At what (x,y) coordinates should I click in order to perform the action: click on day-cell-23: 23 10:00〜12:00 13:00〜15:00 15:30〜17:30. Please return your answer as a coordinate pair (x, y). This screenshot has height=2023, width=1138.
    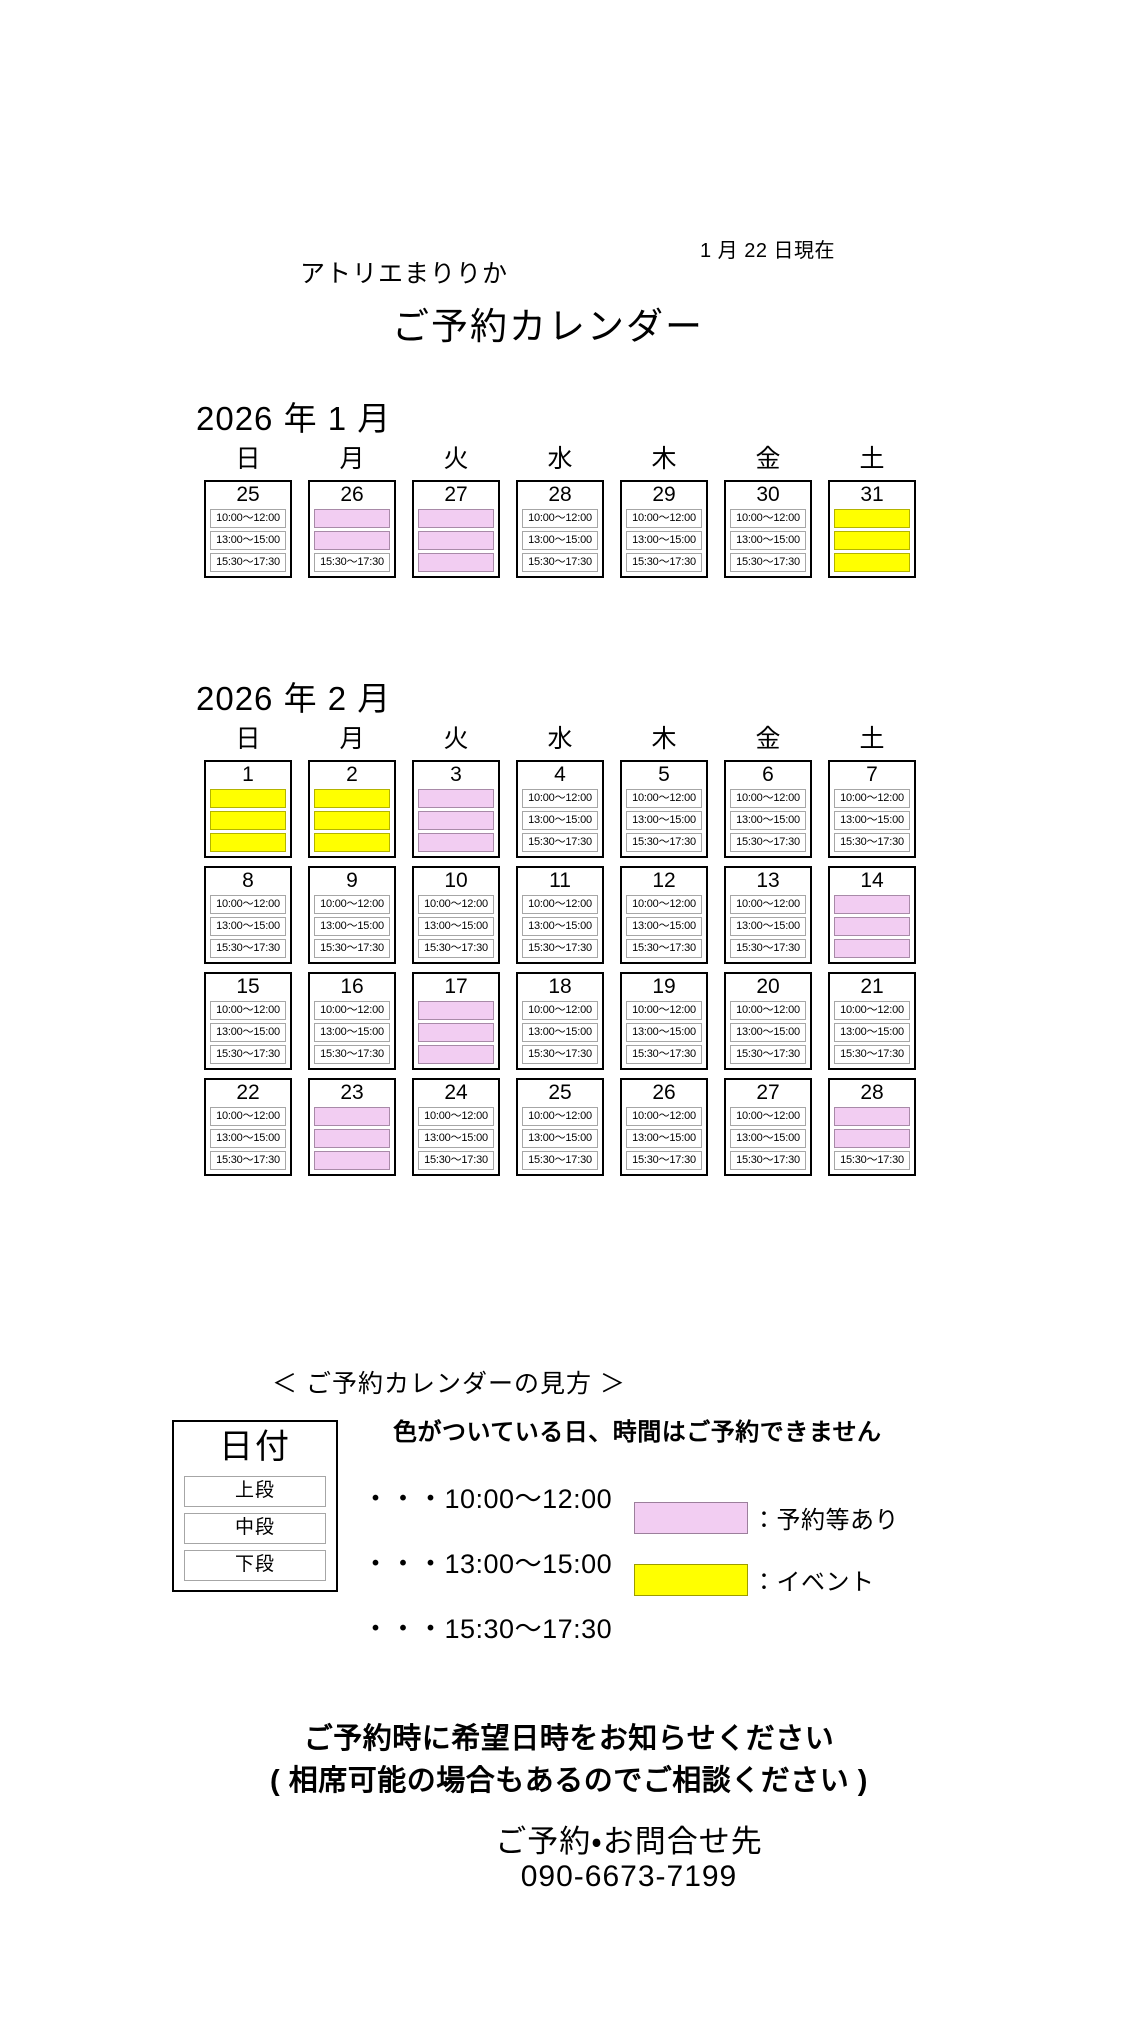
    Looking at the image, I should click on (352, 1127).